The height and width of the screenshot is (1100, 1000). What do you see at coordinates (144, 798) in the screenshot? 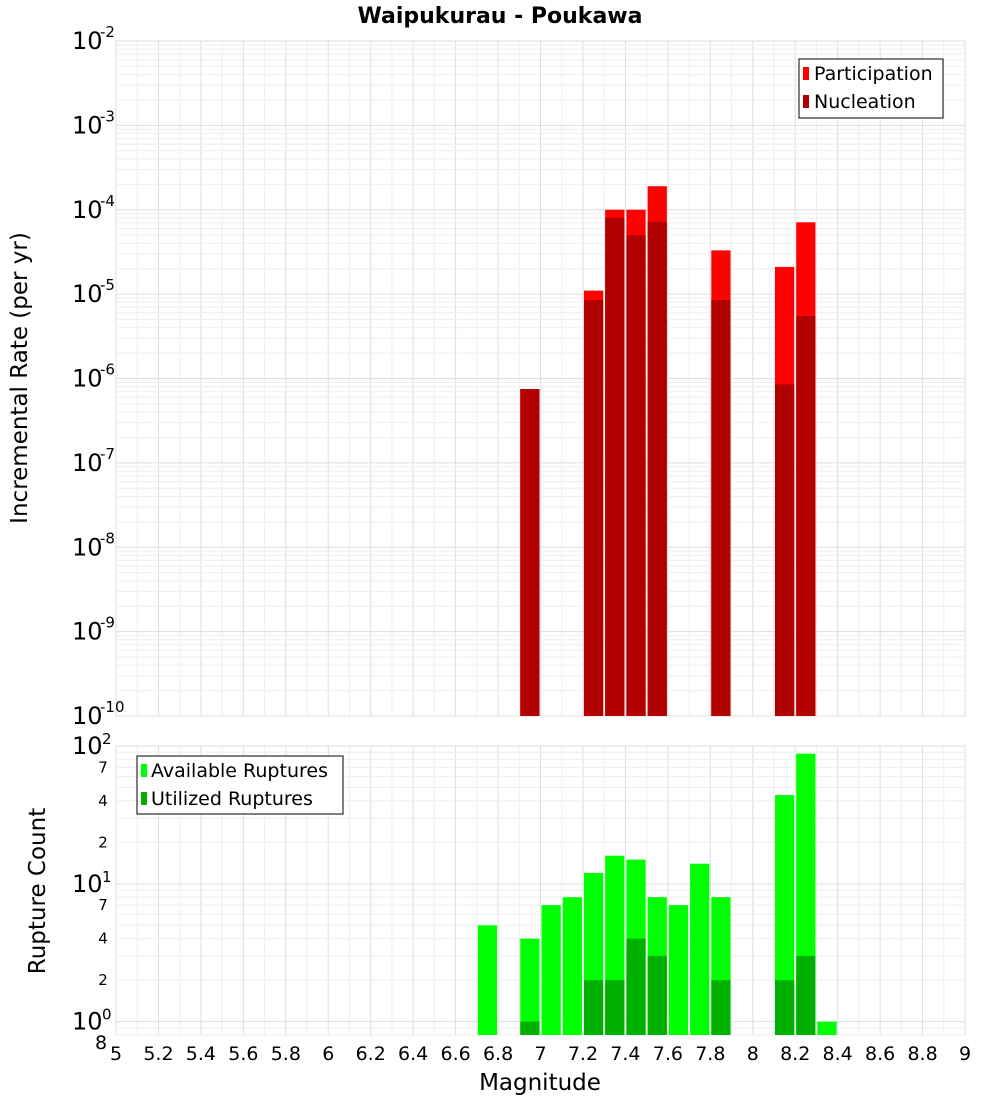
I see `legend-swatch-utilized-ruptures` at bounding box center [144, 798].